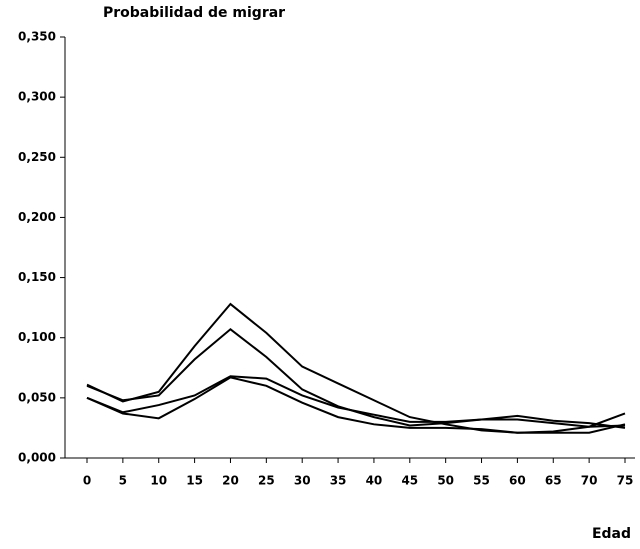  What do you see at coordinates (37, 217) in the screenshot?
I see `y-tick-label: 0,200` at bounding box center [37, 217].